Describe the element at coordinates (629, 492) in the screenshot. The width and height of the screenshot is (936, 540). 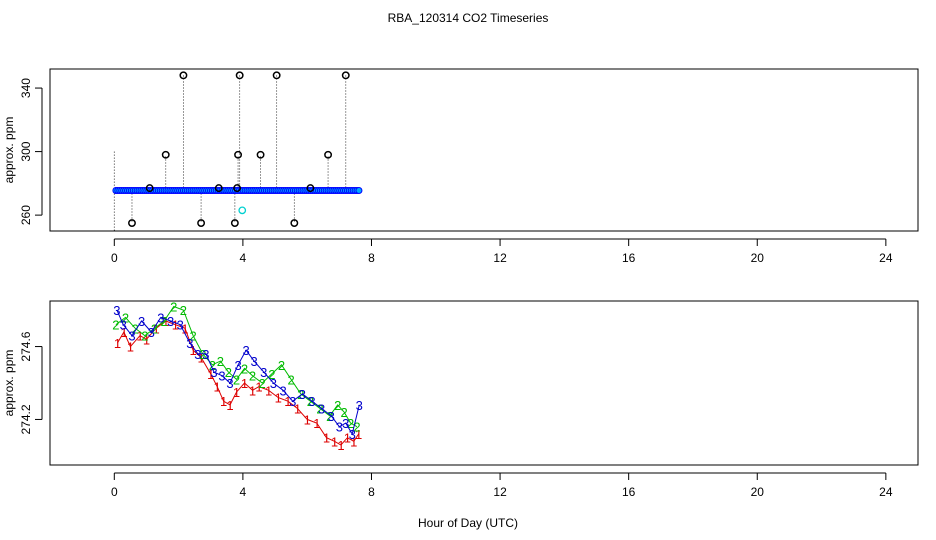
I see `x-tick-label: 16` at that location.